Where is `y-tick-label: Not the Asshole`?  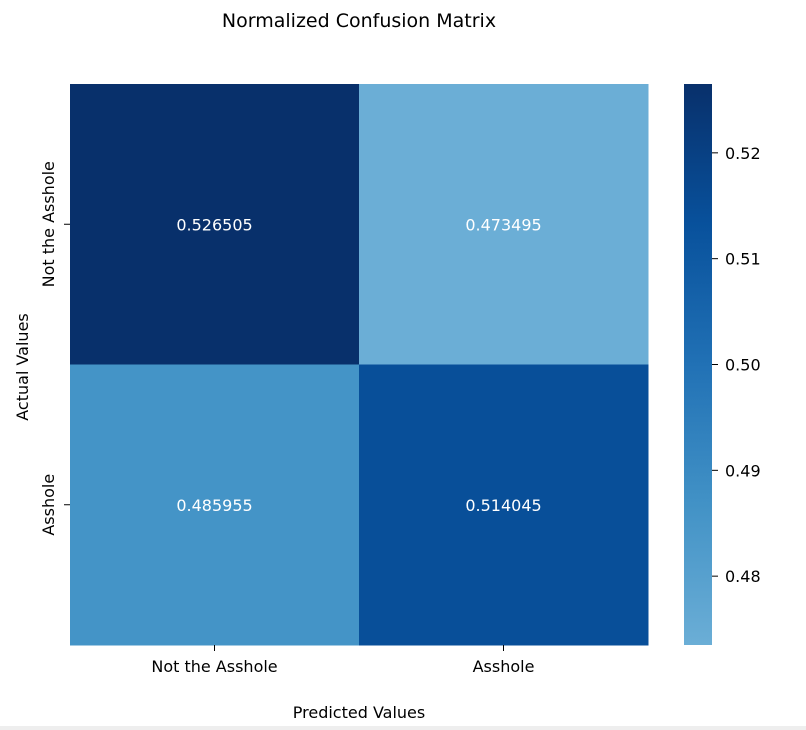 y-tick-label: Not the Asshole is located at coordinates (48, 224).